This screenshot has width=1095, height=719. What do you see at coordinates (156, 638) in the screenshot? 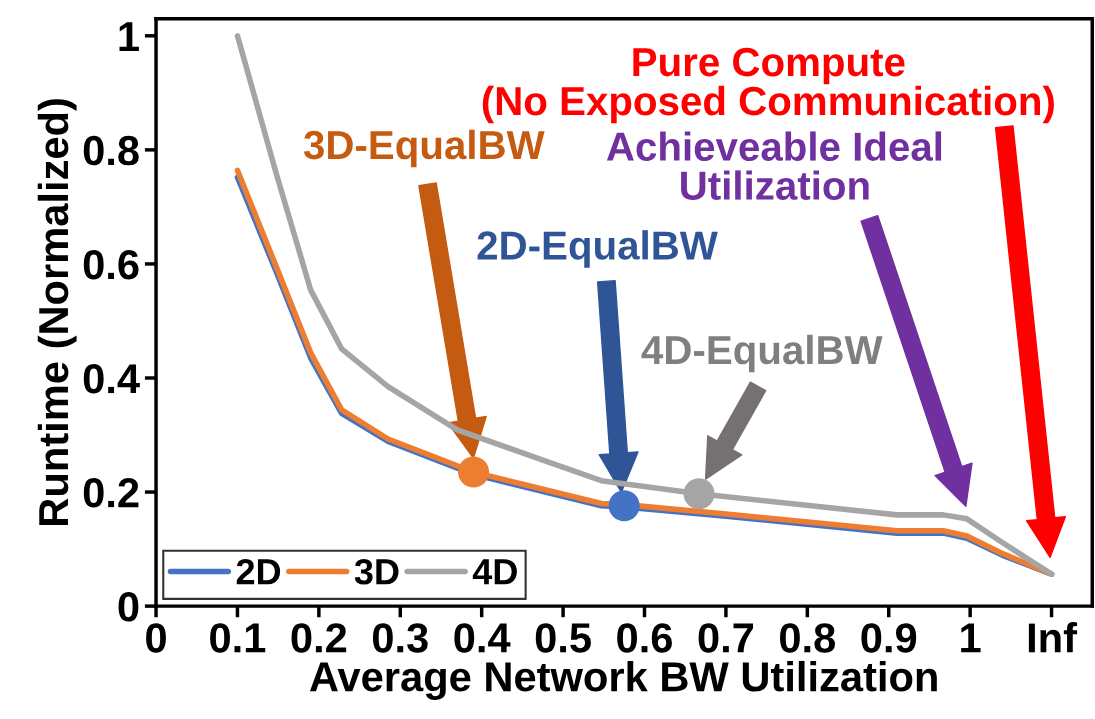
I see `x-tick-label: 0` at bounding box center [156, 638].